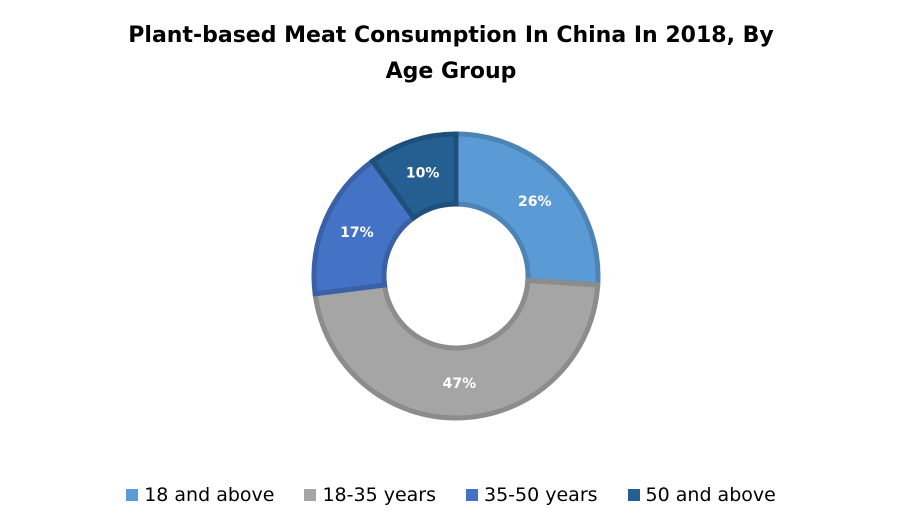 This screenshot has width=902, height=527. I want to click on legend-label: 18 and above, so click(209, 495).